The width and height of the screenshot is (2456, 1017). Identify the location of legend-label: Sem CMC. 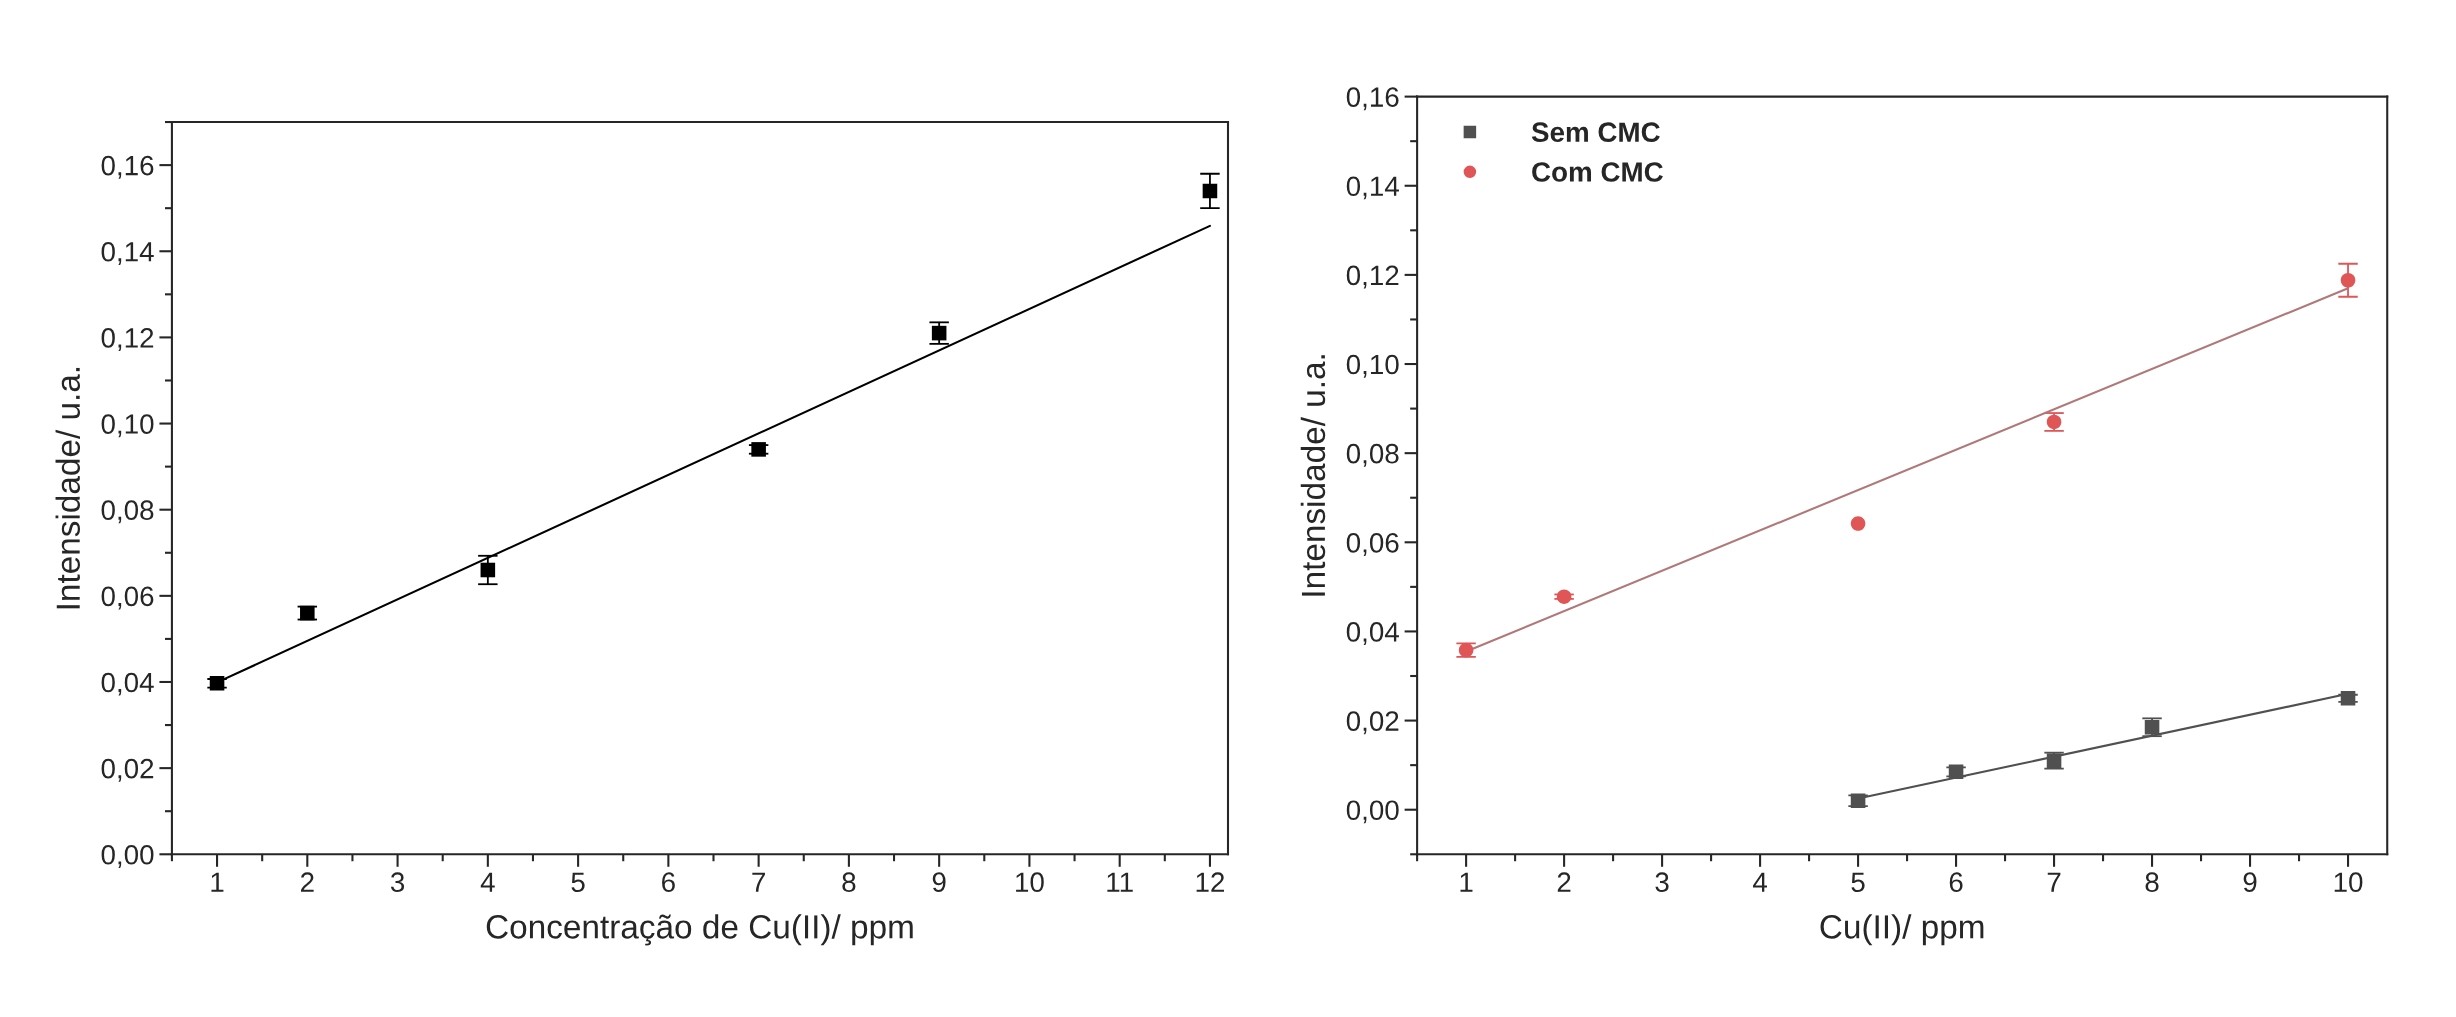
(1595, 132).